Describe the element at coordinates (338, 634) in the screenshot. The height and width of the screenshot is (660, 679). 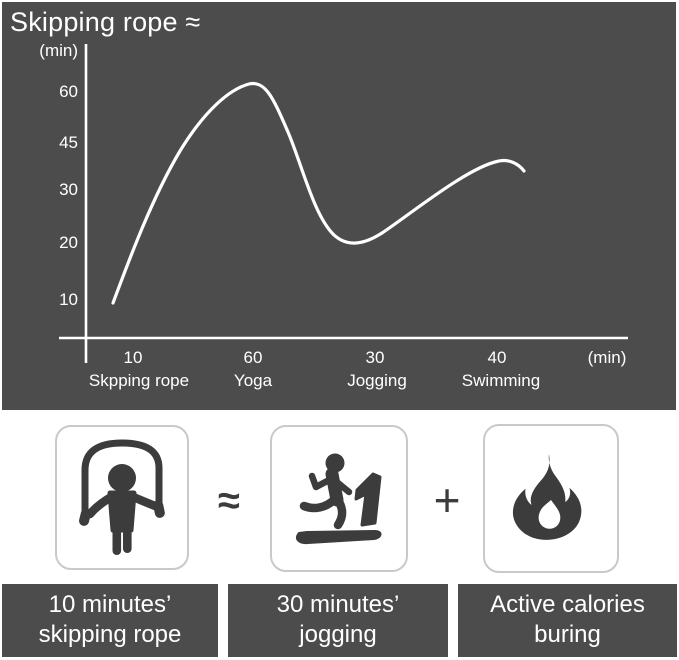
I see `label-line: jogging` at that location.